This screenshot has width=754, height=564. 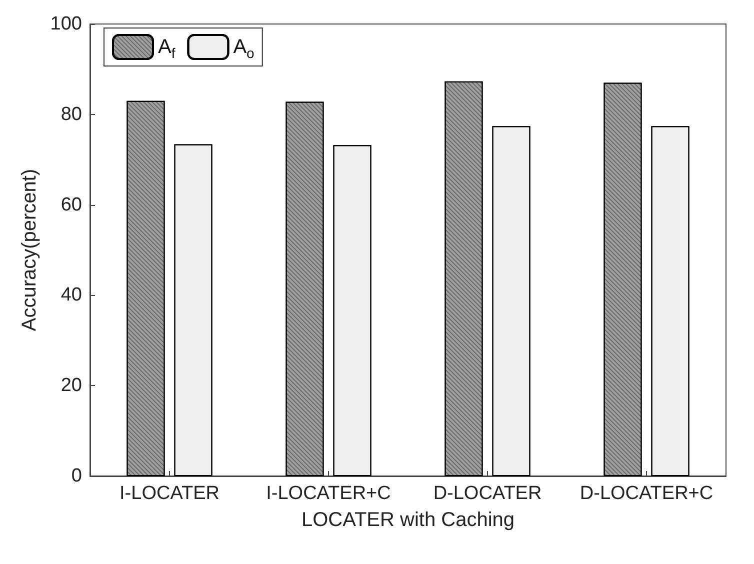 What do you see at coordinates (71, 114) in the screenshot?
I see `y-tick-label: 80` at bounding box center [71, 114].